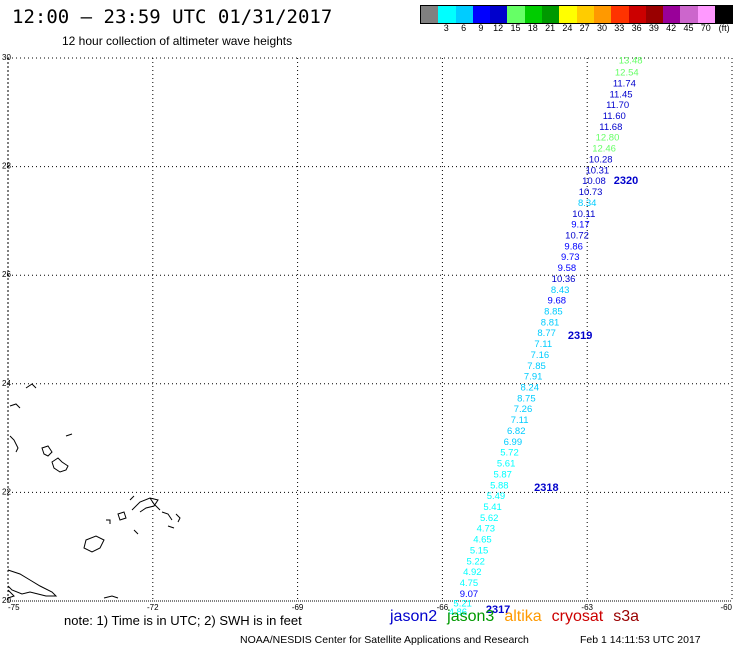  Describe the element at coordinates (462, 604) in the screenshot. I see `wave-height-label: 5.21` at that location.